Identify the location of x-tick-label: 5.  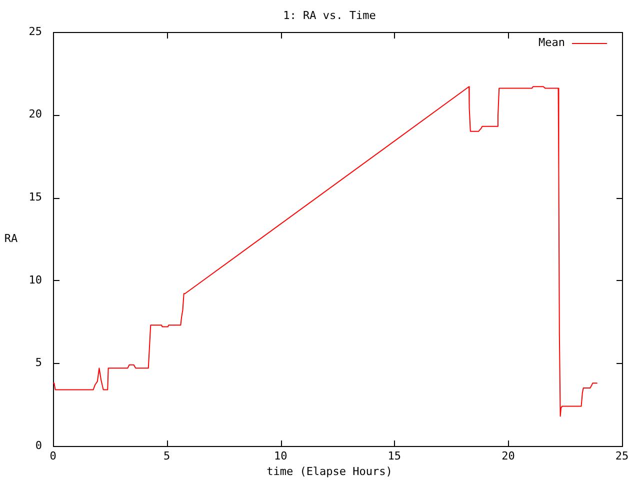
(166, 455).